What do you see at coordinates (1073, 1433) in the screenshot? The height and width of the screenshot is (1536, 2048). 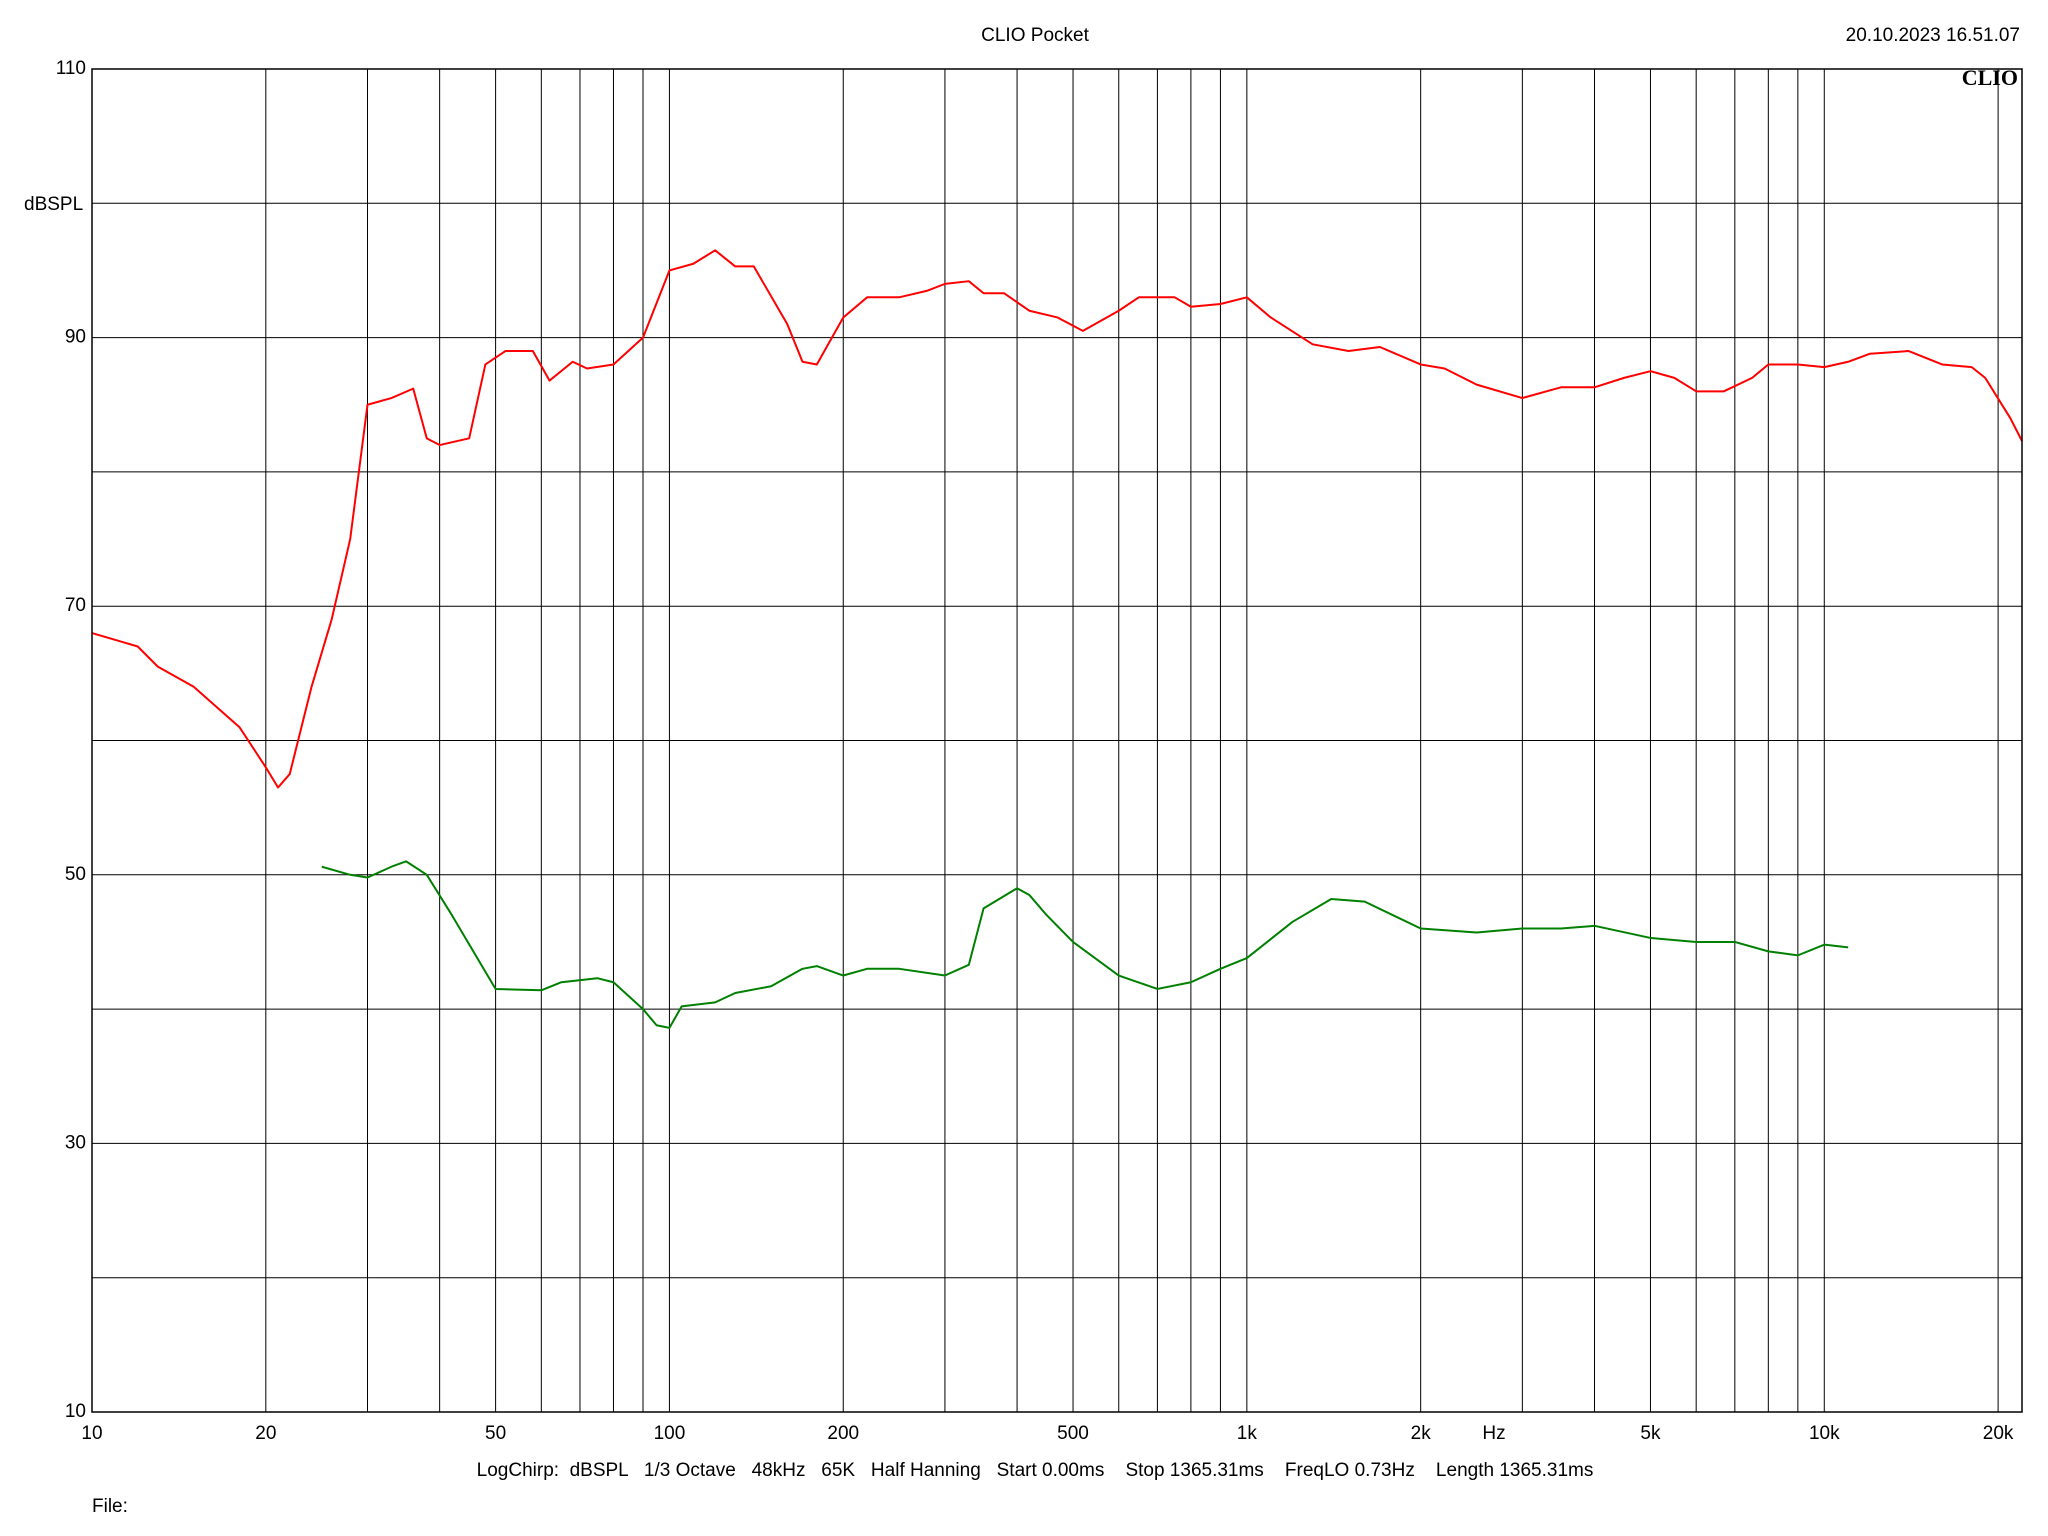 I see `x-tick-label: 500` at bounding box center [1073, 1433].